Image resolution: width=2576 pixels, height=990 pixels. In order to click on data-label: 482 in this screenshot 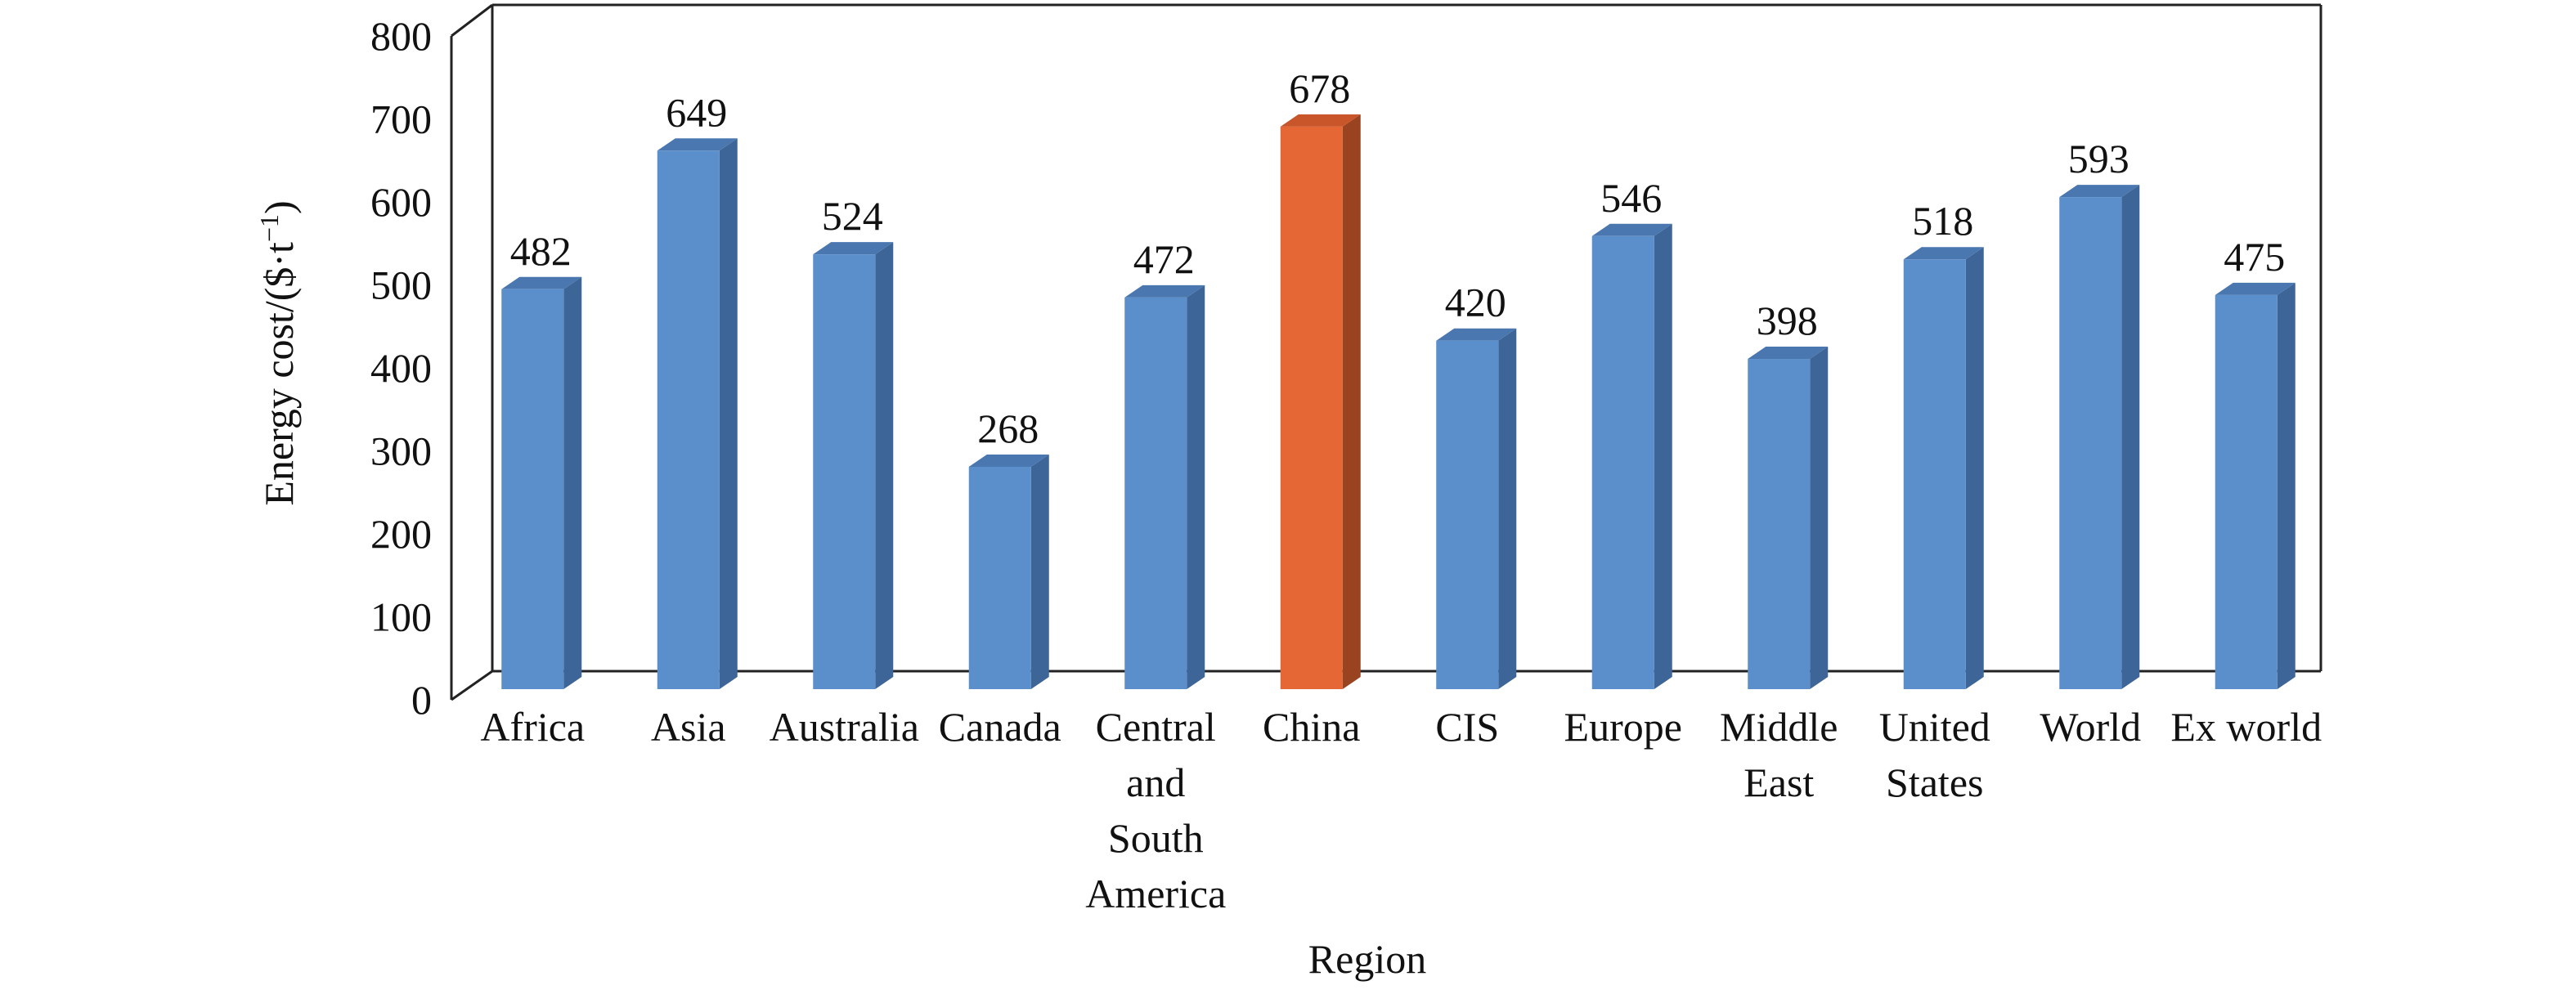, I will do `click(541, 251)`.